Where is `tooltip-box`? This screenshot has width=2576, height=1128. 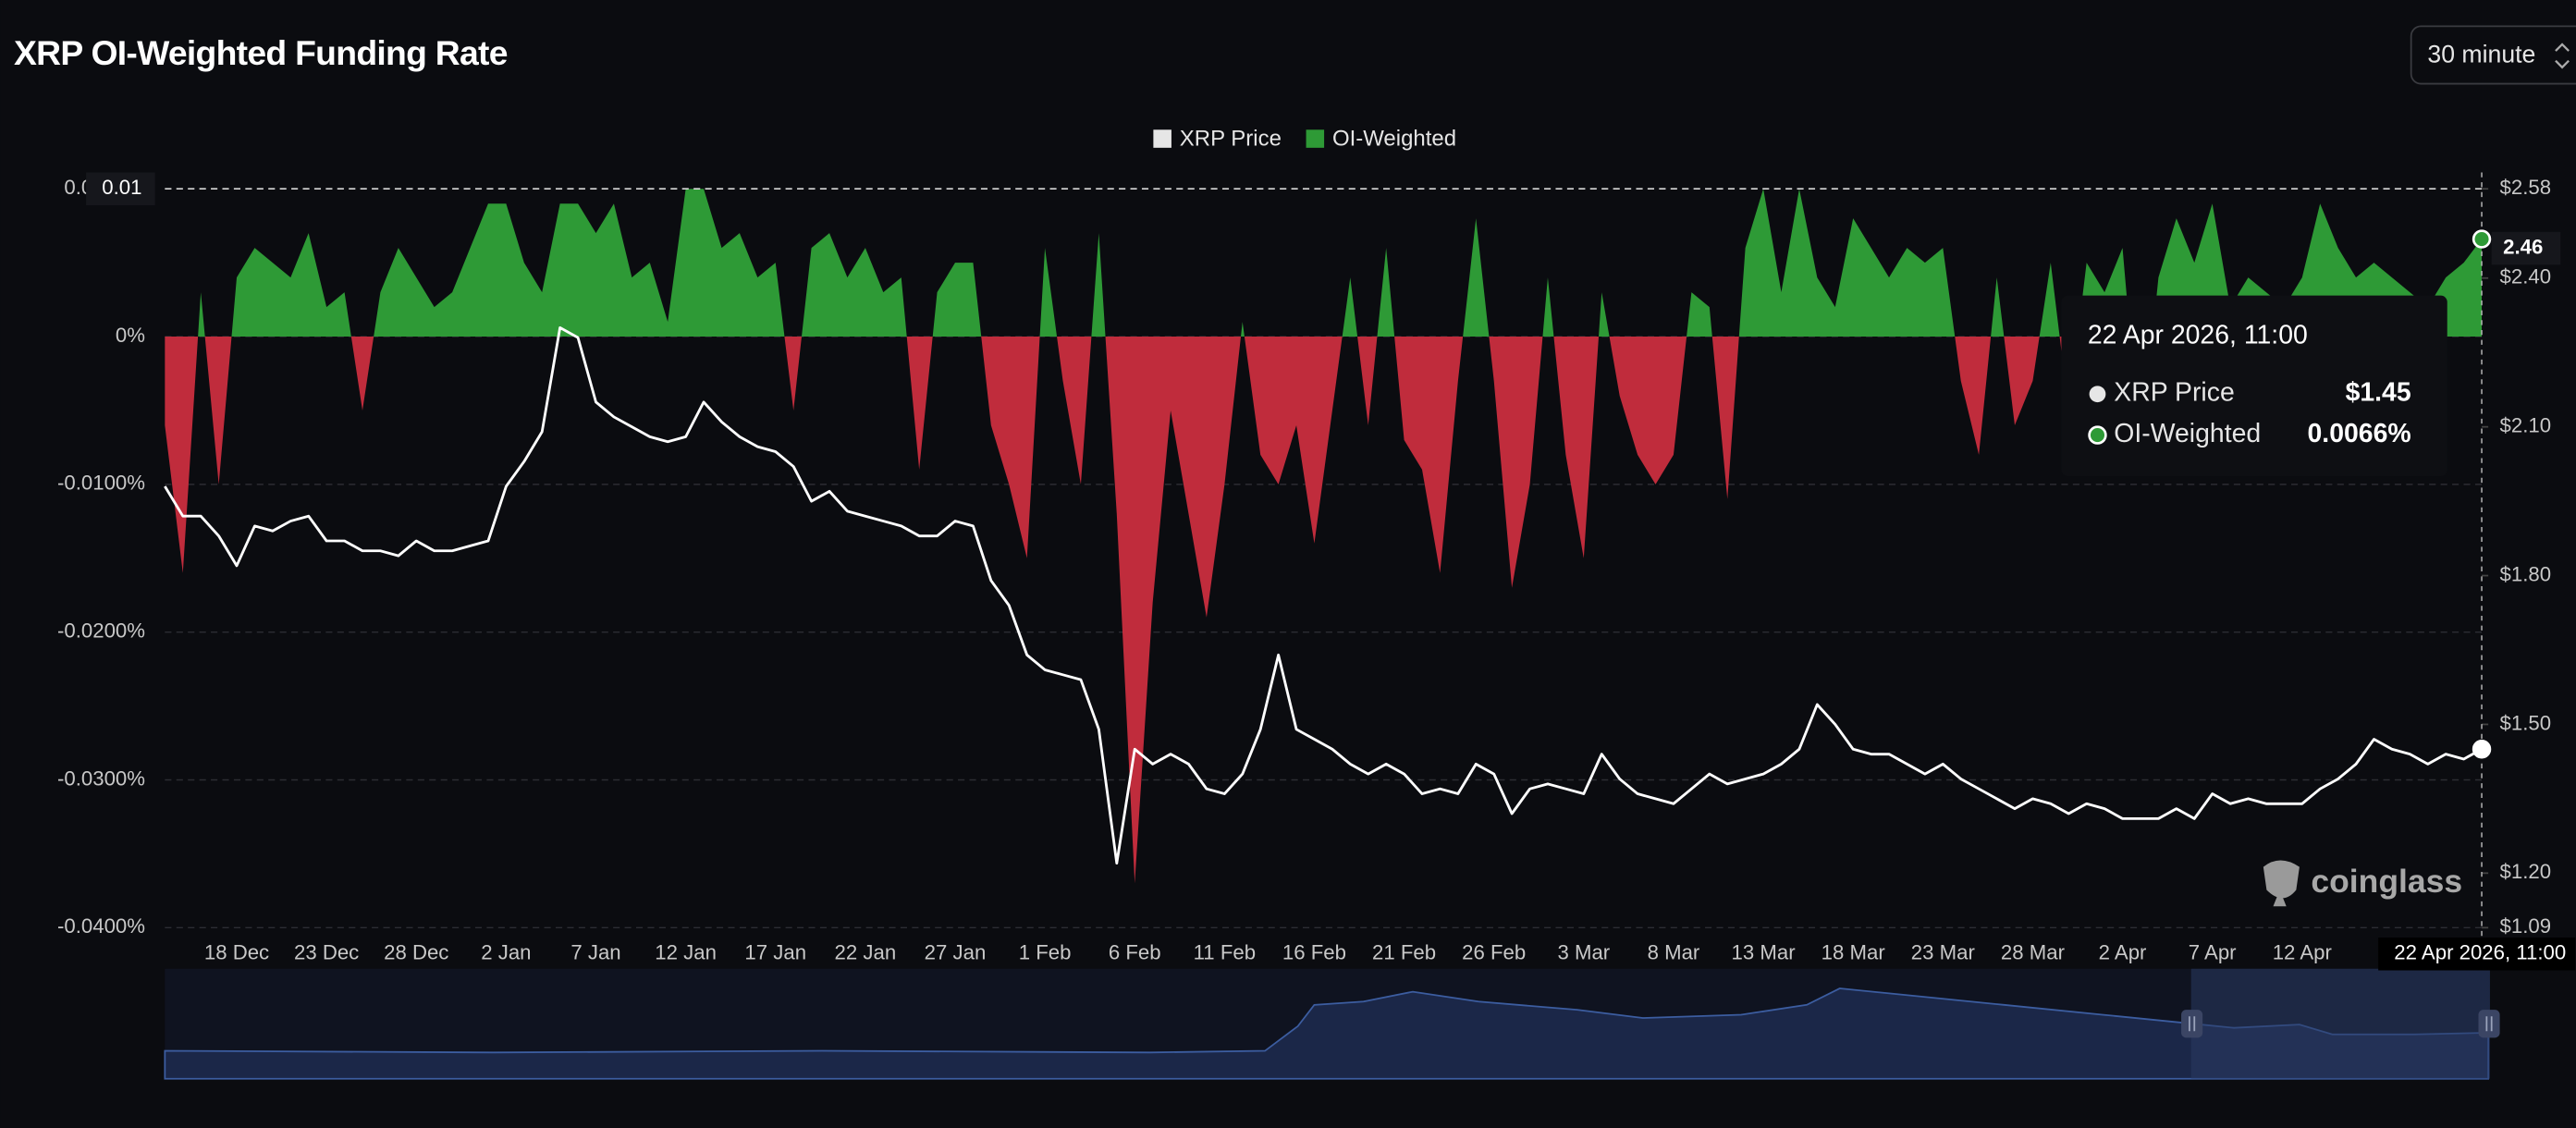
tooltip-box is located at coordinates (2254, 385).